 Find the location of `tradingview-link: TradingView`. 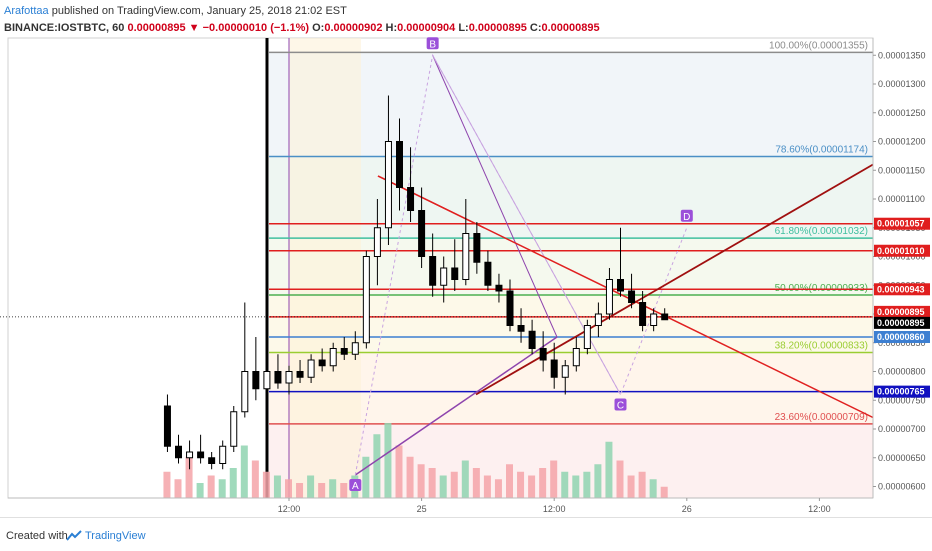

tradingview-link: TradingView is located at coordinates (115, 536).